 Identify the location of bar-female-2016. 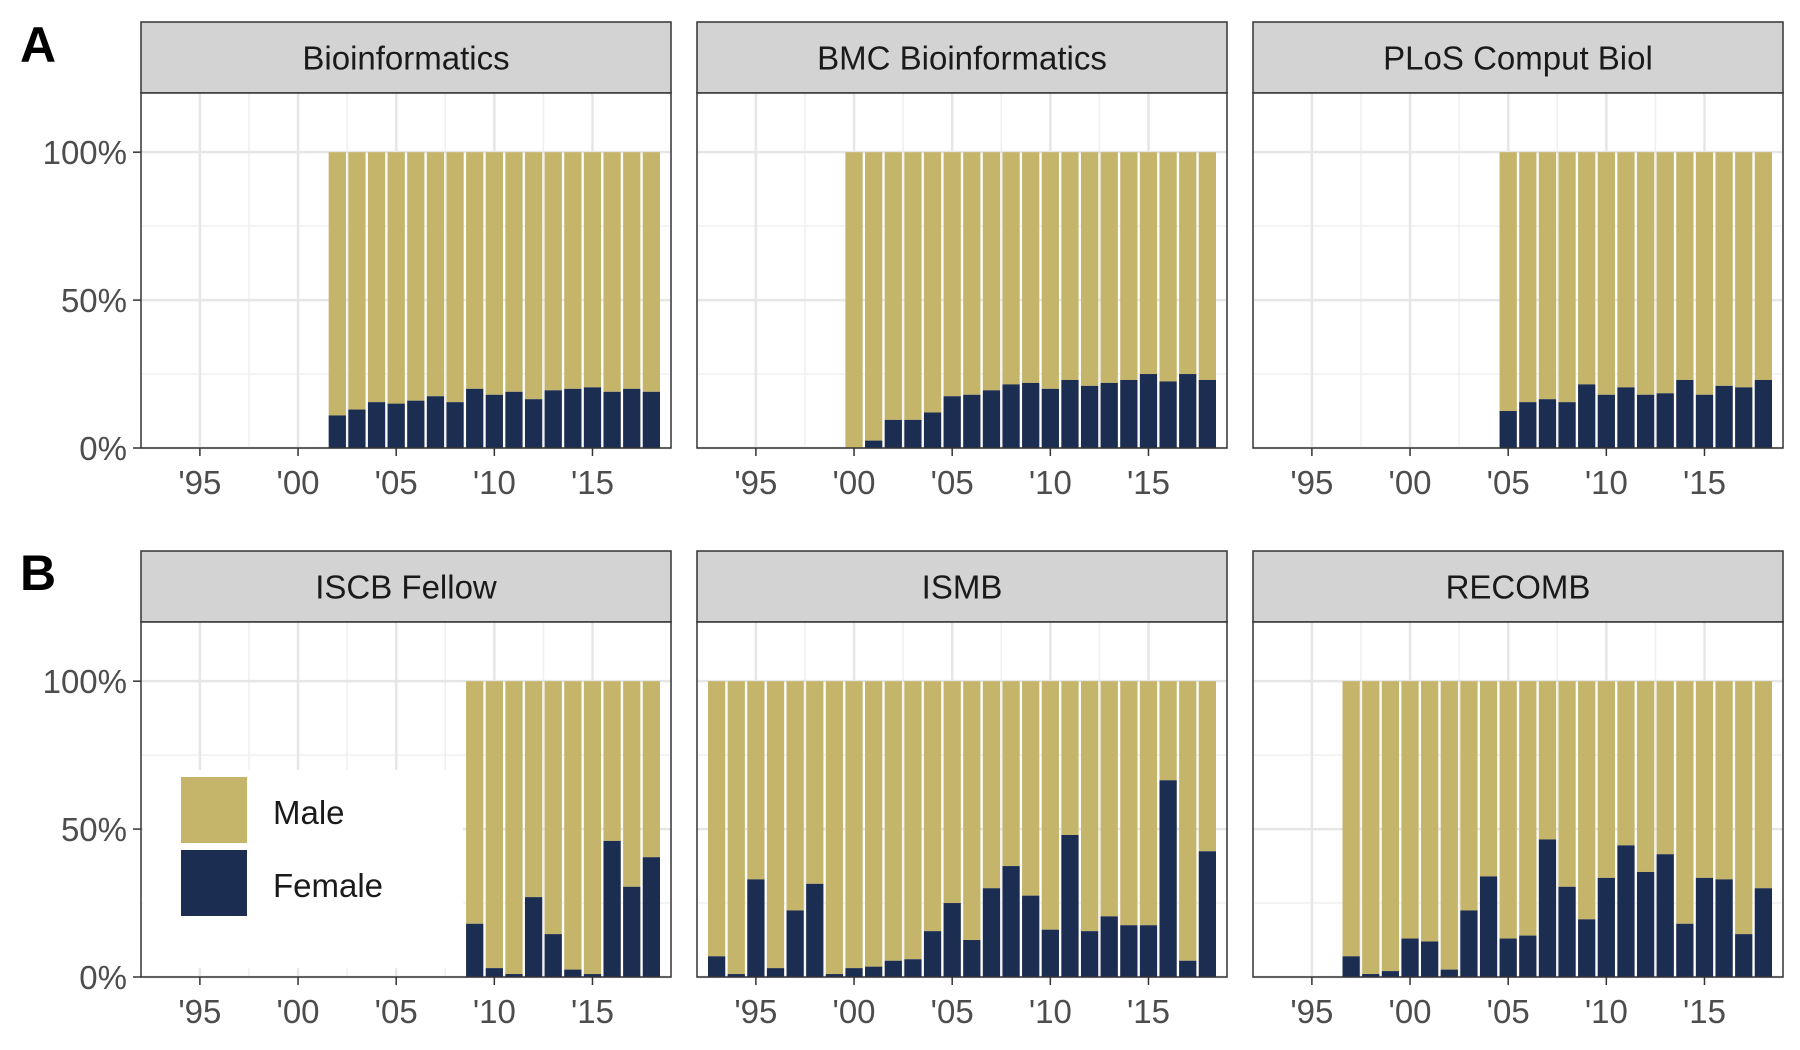
(1724, 928).